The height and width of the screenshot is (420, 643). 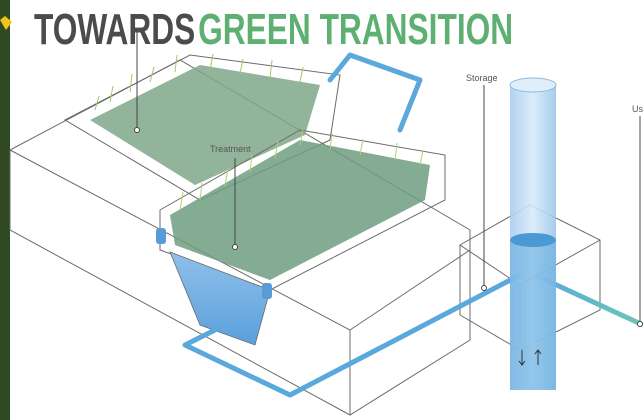 What do you see at coordinates (410, 290) in the screenshot?
I see `base-edge` at bounding box center [410, 290].